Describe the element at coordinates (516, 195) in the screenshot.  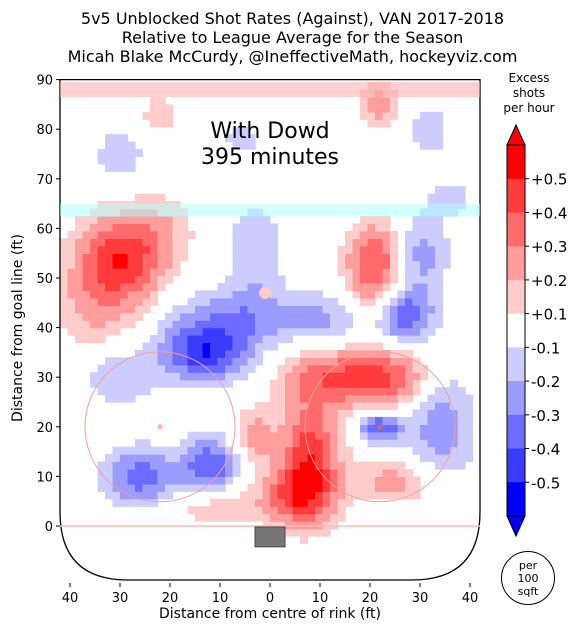
I see `colorbar-segment` at that location.